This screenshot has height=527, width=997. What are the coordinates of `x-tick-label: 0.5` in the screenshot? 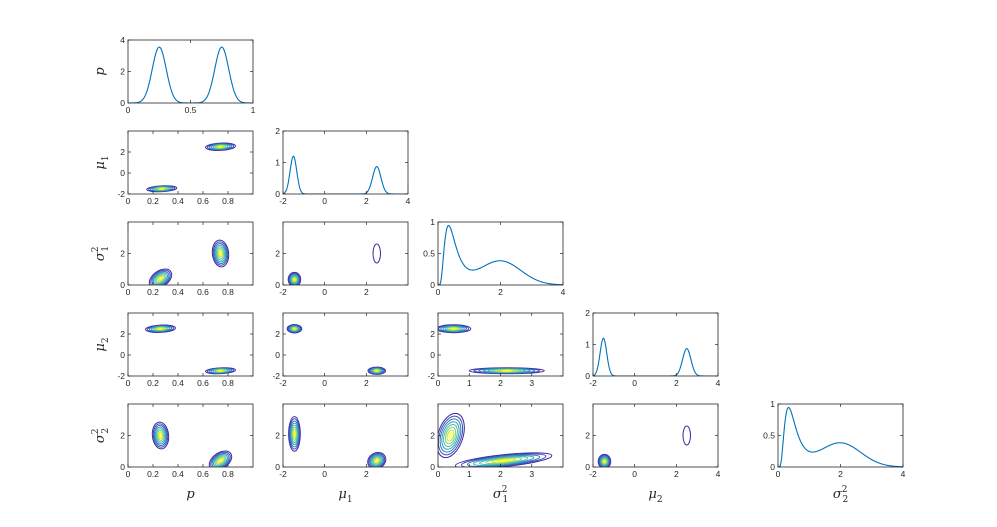 It's located at (191, 110).